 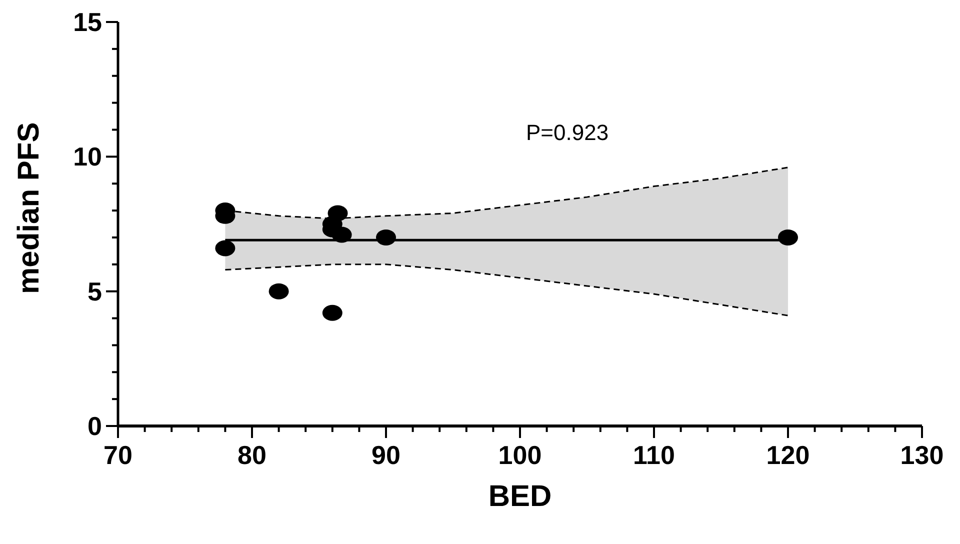 What do you see at coordinates (788, 455) in the screenshot?
I see `x-tick-label: 120` at bounding box center [788, 455].